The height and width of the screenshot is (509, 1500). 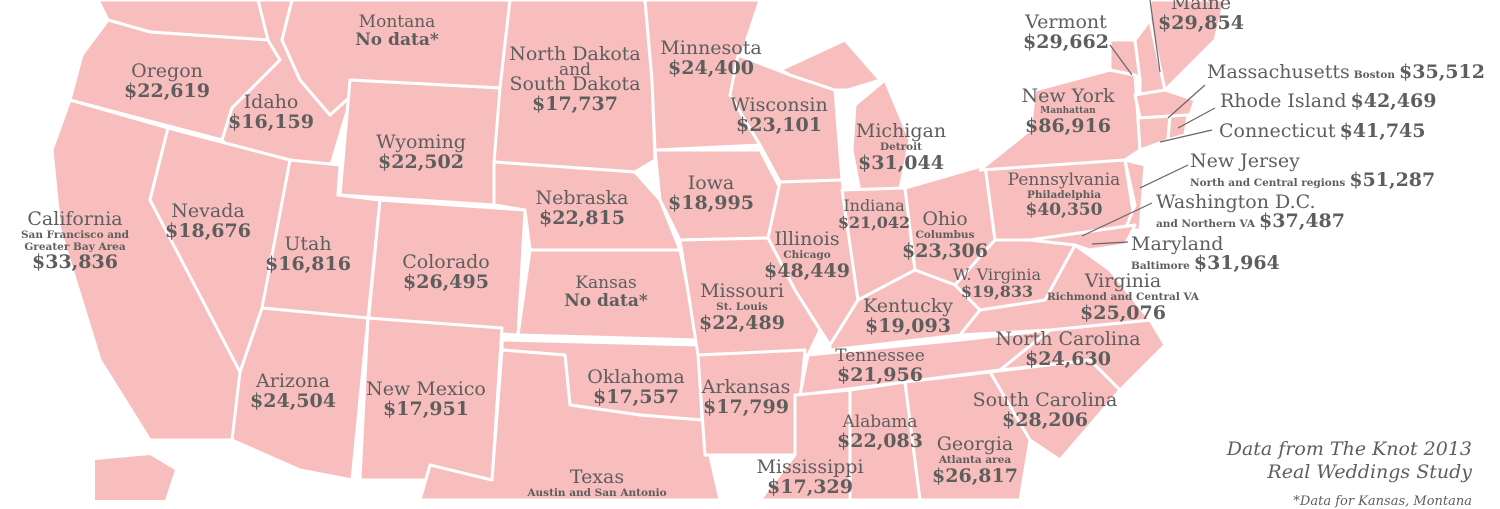 I want to click on leader-new-jersey, so click(x=1164, y=176).